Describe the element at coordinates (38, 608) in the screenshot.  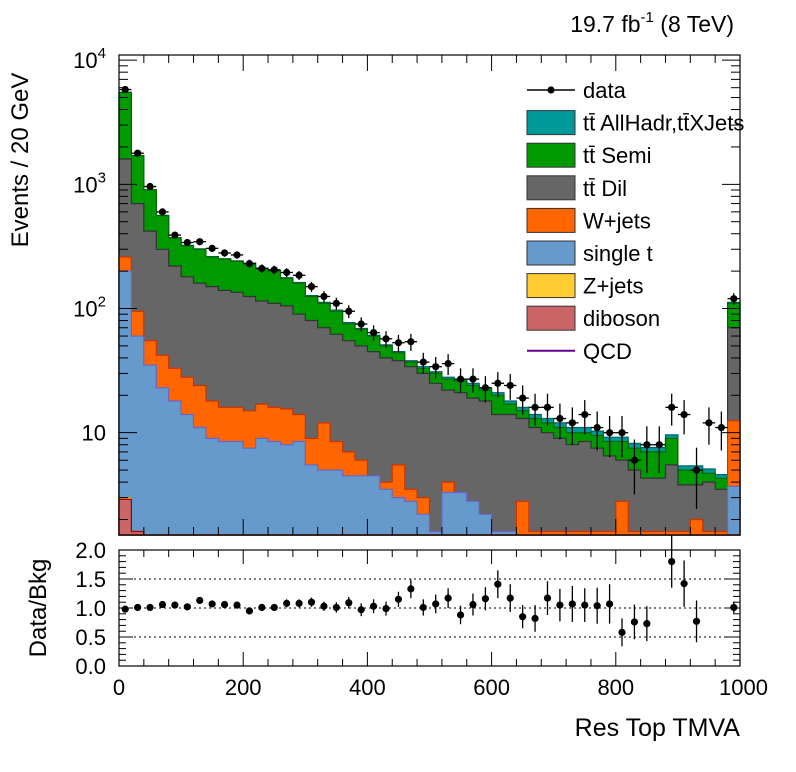
I see `lower-y-axis-label: Data/Bkg` at that location.